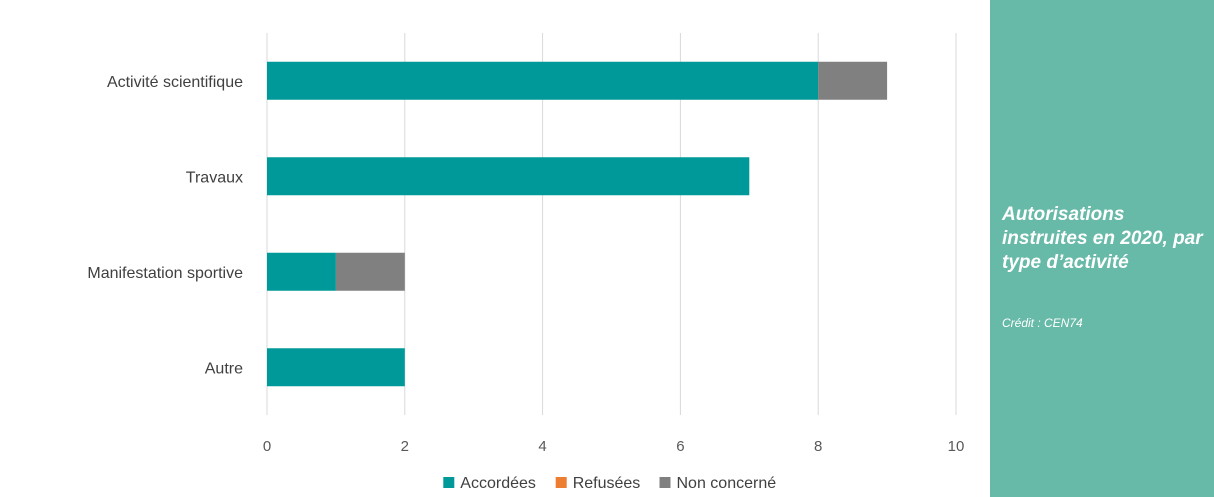 This screenshot has height=497, width=1214. Describe the element at coordinates (1042, 323) in the screenshot. I see `panel-credit: Crédit : CEN74` at that location.